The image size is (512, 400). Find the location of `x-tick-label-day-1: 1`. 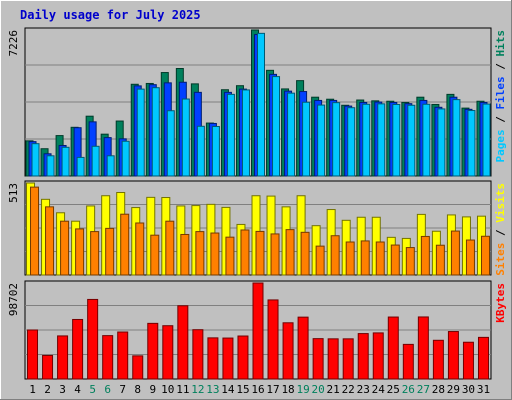

x-tick-label-day-1: 1 is located at coordinates (32, 389).